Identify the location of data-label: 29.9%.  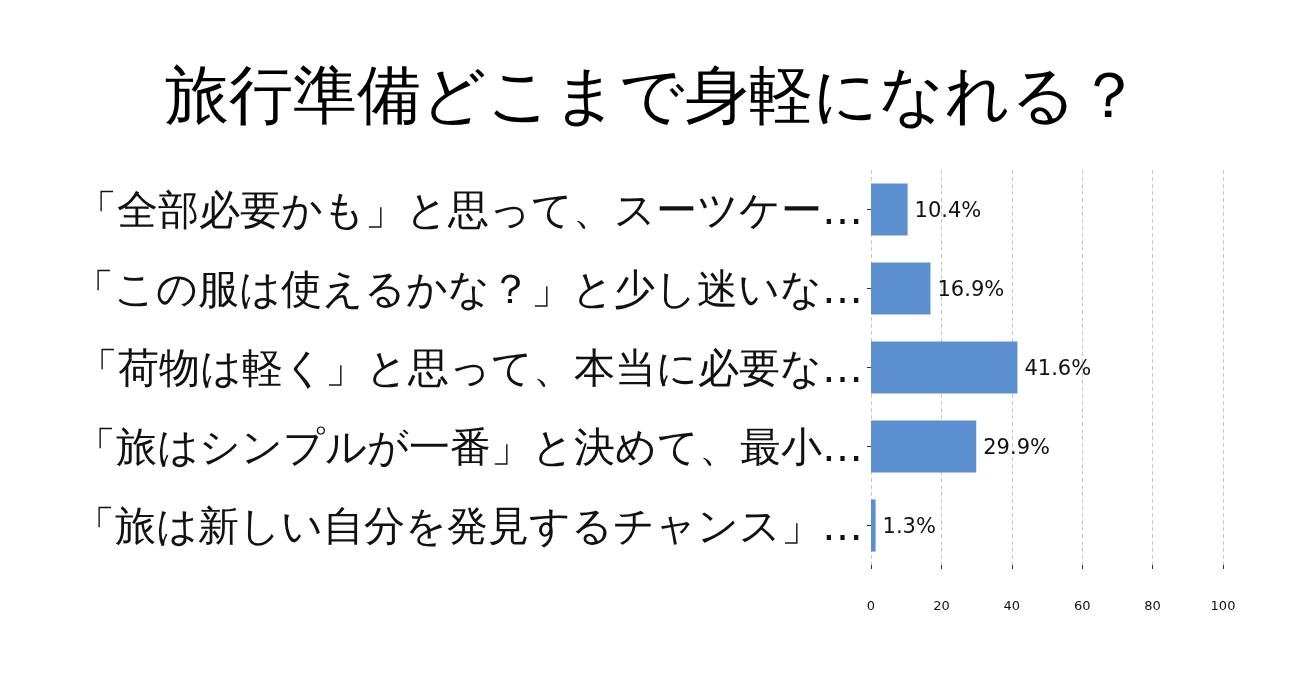
(1016, 446).